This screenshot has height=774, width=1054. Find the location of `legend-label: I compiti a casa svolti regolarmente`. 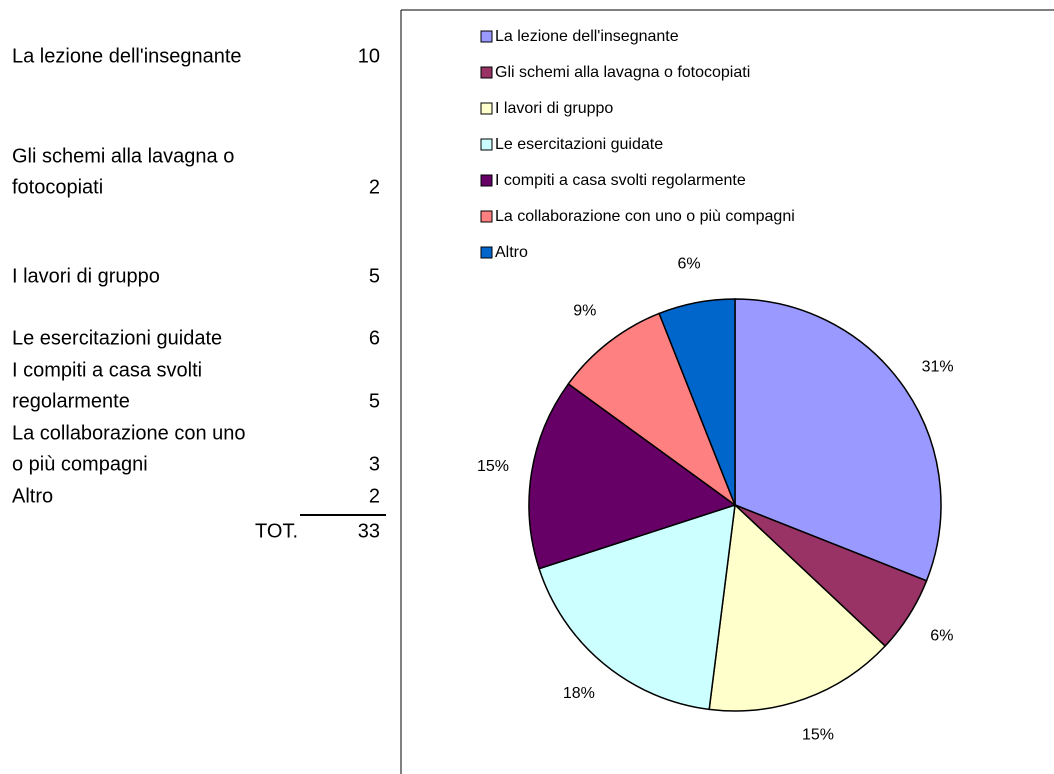

legend-label: I compiti a casa svolti regolarmente is located at coordinates (620, 180).